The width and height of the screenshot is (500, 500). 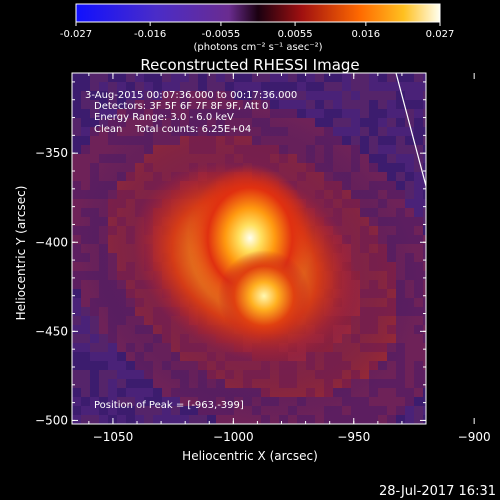 I want to click on colorbar-ticks: -0.027 -0.016 -0.0055 0.0055 0.016 0.027, so click(x=257, y=31).